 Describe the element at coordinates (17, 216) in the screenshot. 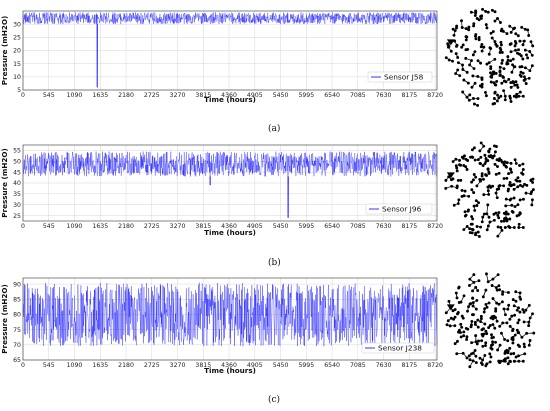

I see `y-tick-label: 25` at that location.